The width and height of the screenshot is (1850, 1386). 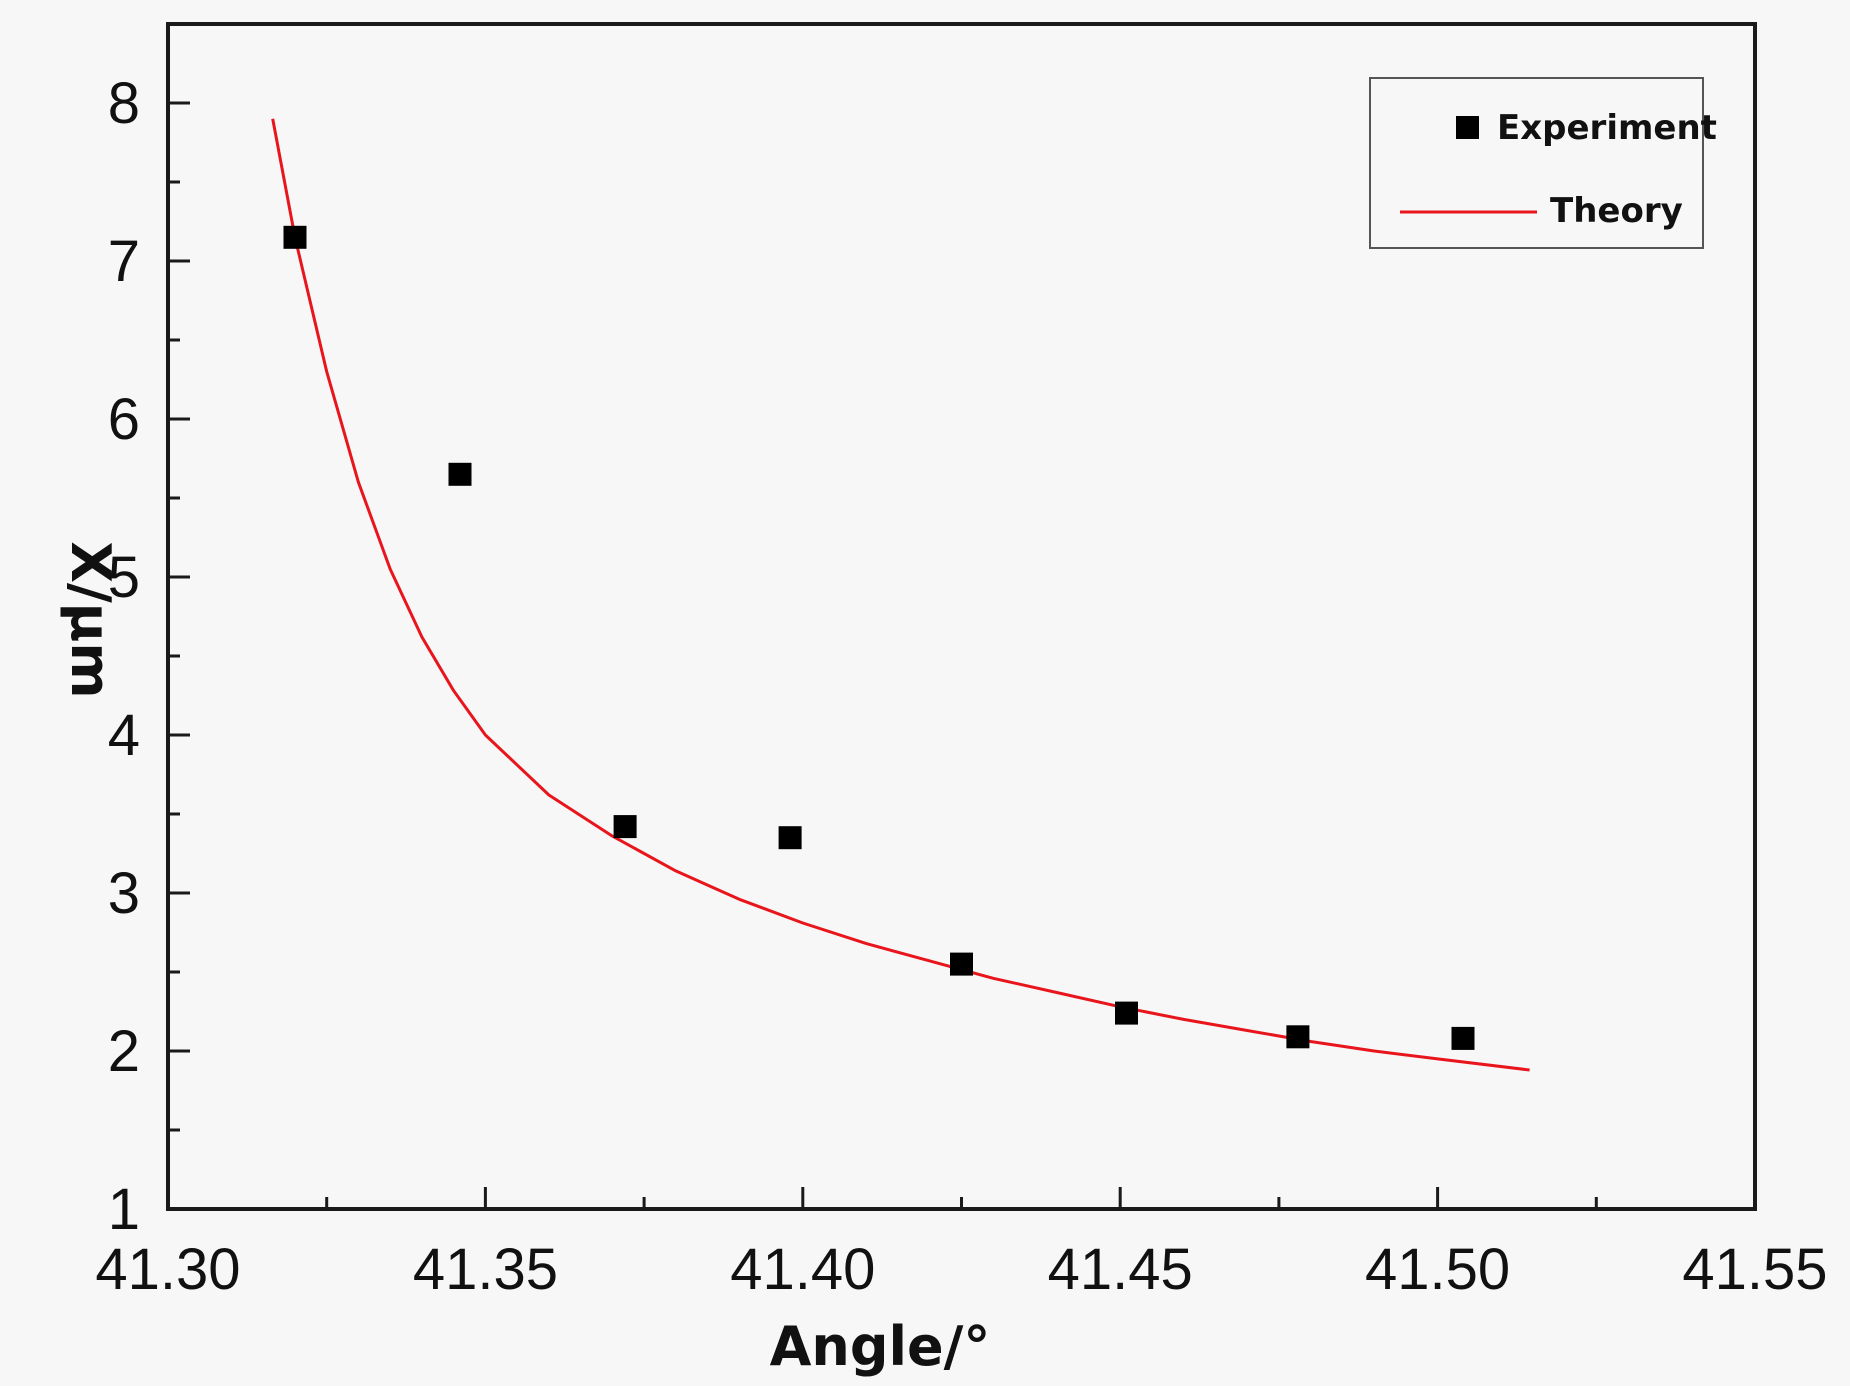 I want to click on legend-theory-label: Theory, so click(x=1616, y=211).